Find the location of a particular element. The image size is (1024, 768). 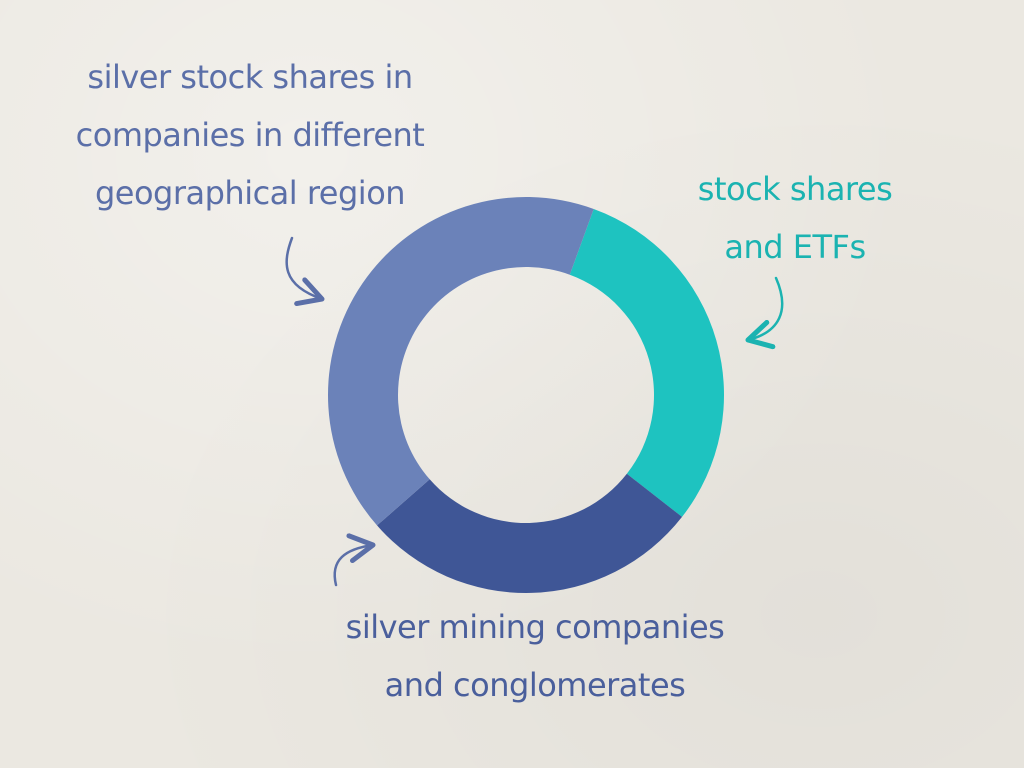

slice-label-line: and conglomerates is located at coordinates (535, 685).